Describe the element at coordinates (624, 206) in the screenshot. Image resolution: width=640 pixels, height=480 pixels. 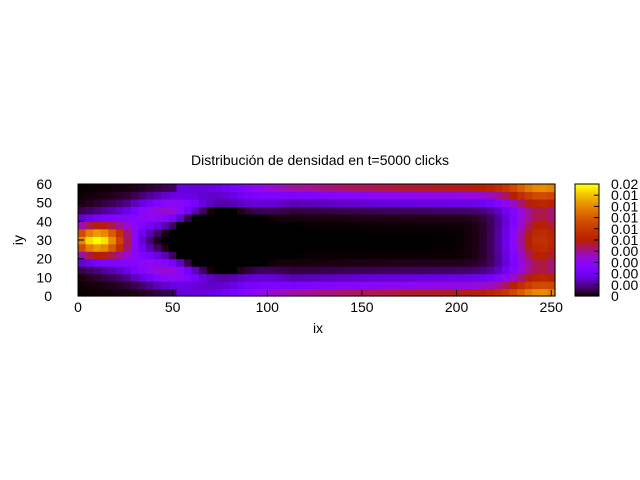
I see `colorbar-tick-label: 0.01` at that location.